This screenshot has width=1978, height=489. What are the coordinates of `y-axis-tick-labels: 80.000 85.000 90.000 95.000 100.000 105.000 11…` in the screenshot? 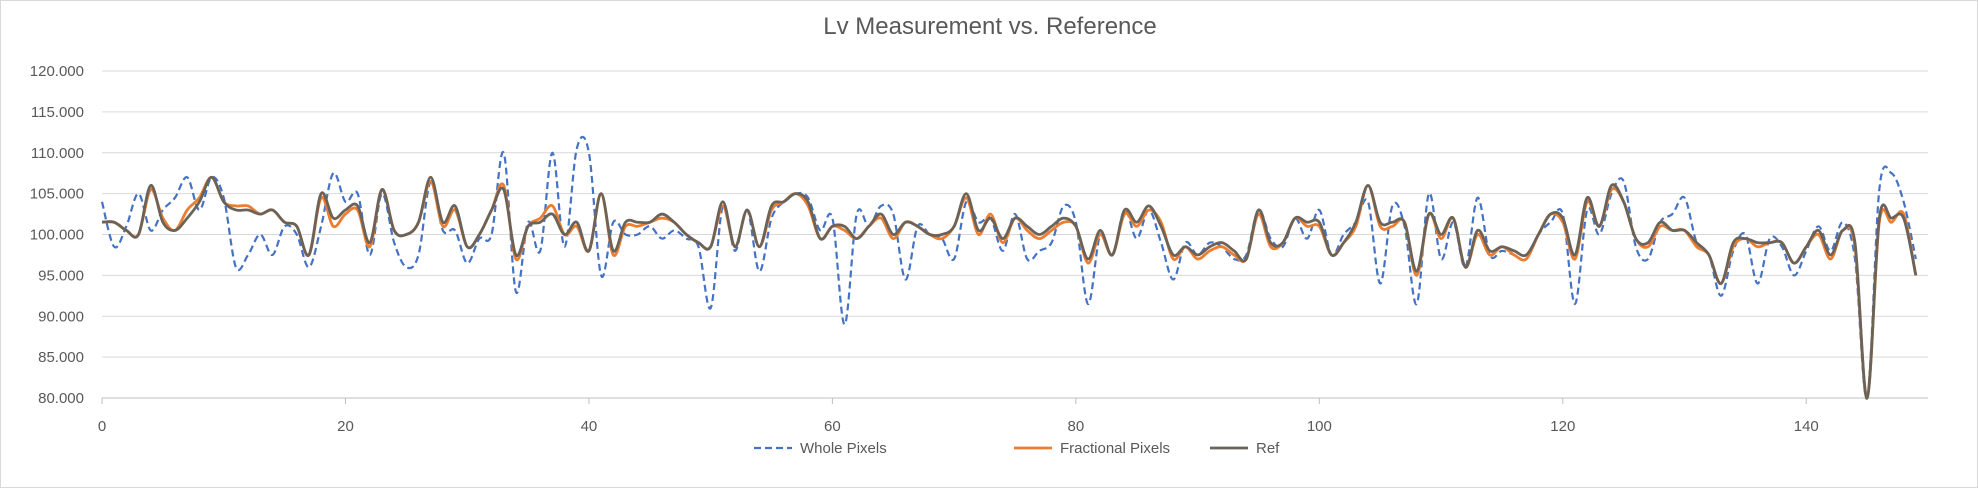 It's located at (57, 235).